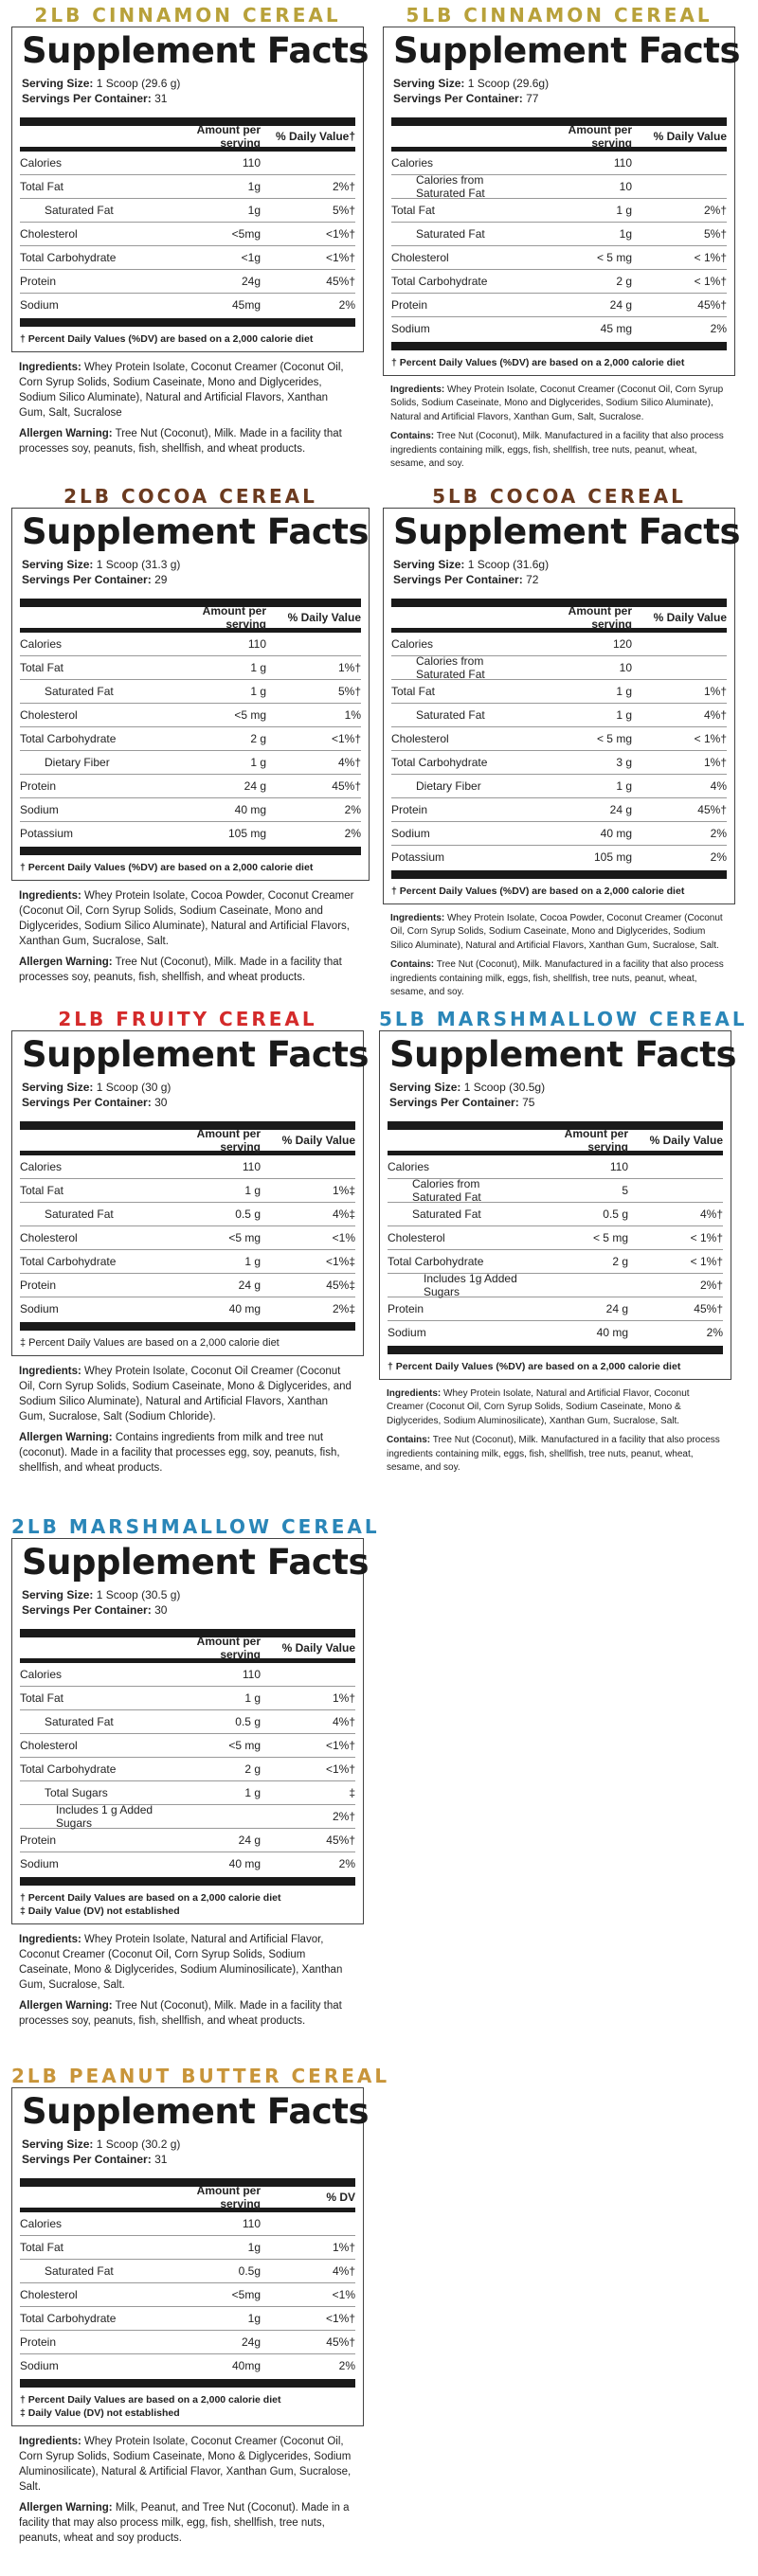  Describe the element at coordinates (624, 785) in the screenshot. I see `nutrient-amount: 1 g` at that location.